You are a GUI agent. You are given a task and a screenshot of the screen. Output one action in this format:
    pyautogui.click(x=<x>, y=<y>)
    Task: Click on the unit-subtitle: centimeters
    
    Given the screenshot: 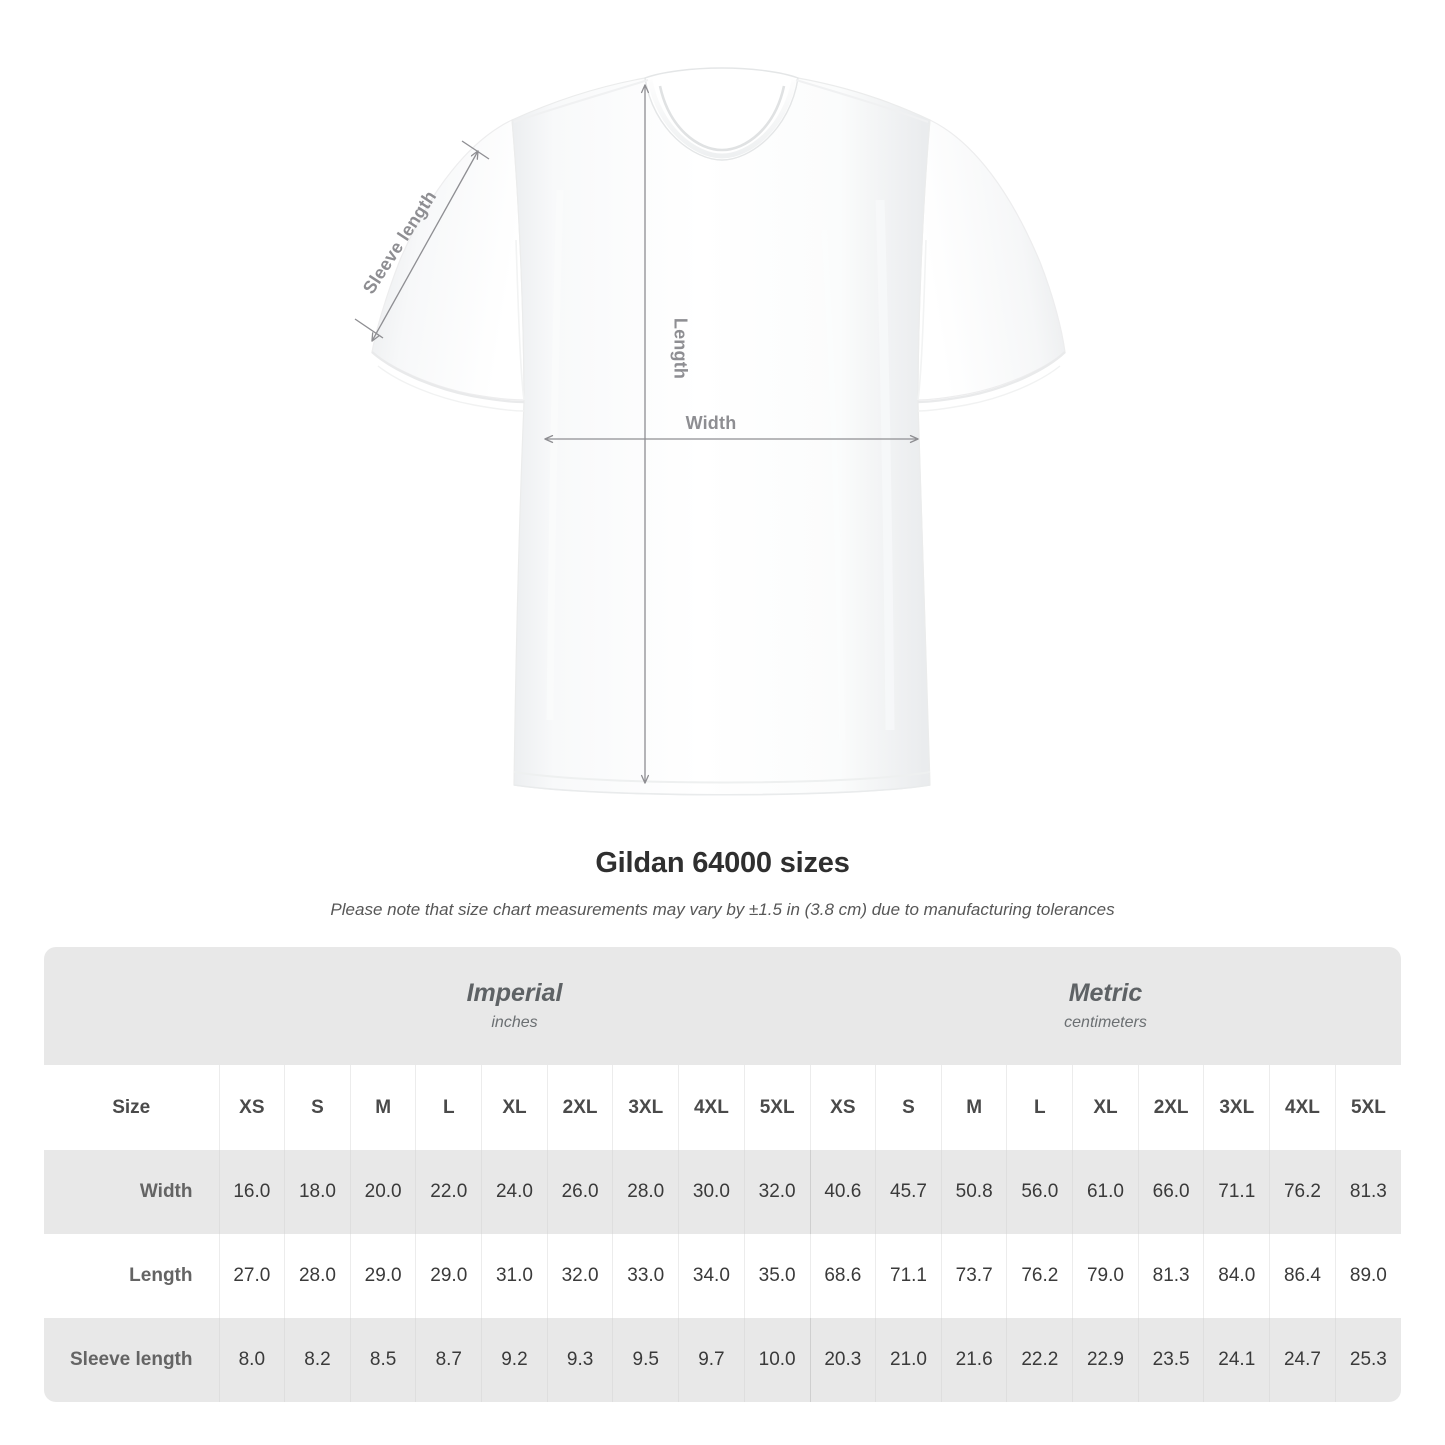 What is the action you would take?
    pyautogui.click(x=1105, y=1022)
    